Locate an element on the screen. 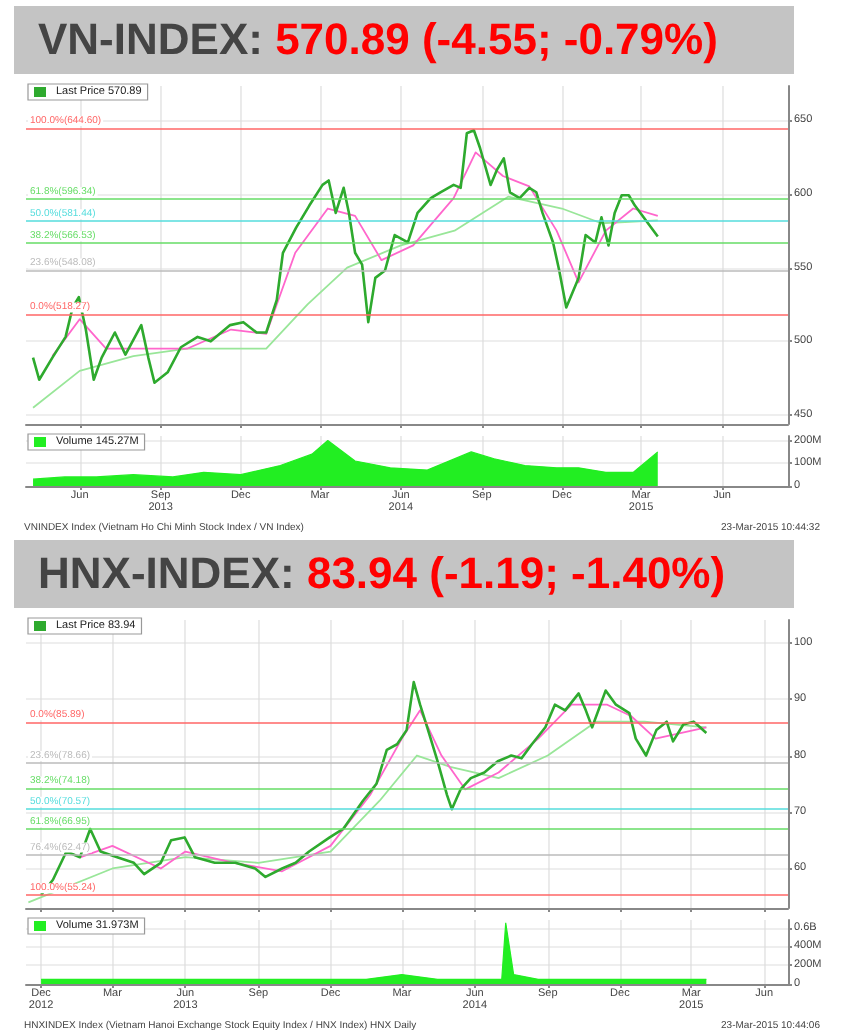 Image resolution: width=844 pixels, height=1032 pixels. line-series is located at coordinates (367, 812).